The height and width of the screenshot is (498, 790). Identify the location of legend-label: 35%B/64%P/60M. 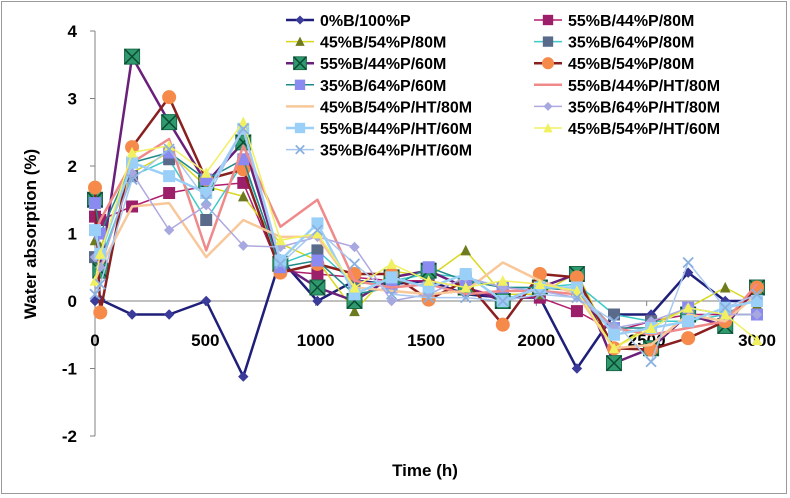
(383, 86).